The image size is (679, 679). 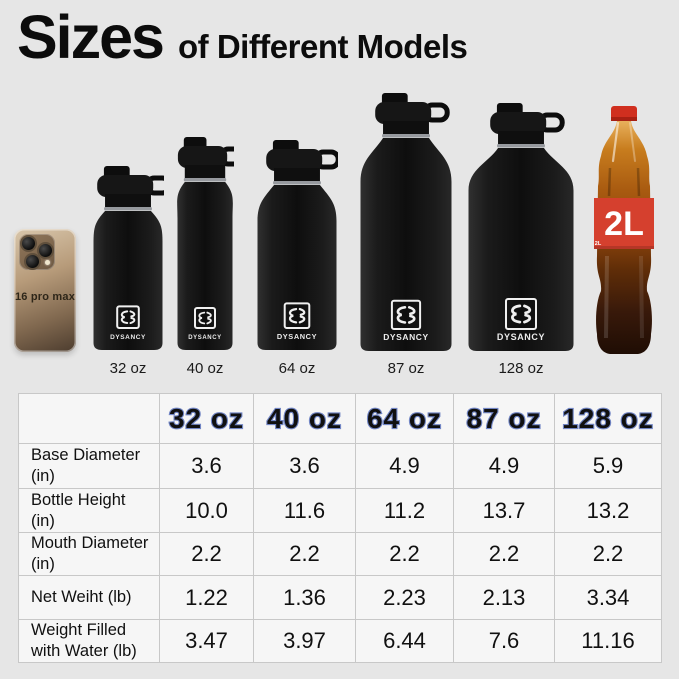 I want to click on column-header: 40 oz, so click(x=304, y=418).